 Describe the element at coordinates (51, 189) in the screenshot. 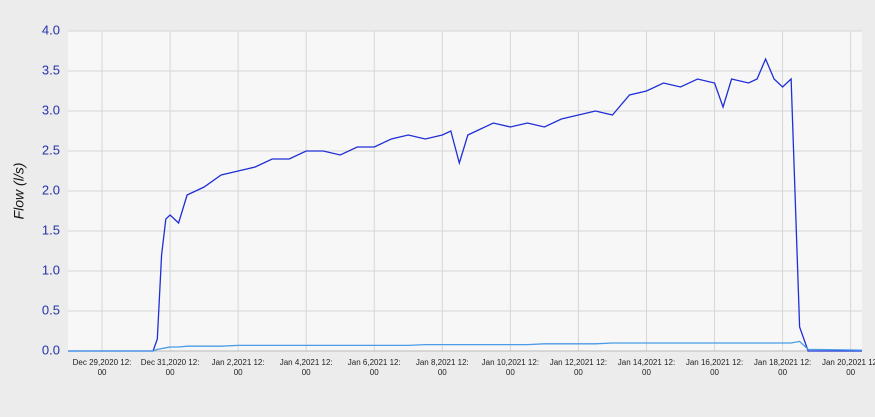

I see `y-tick-label: 2.0` at that location.